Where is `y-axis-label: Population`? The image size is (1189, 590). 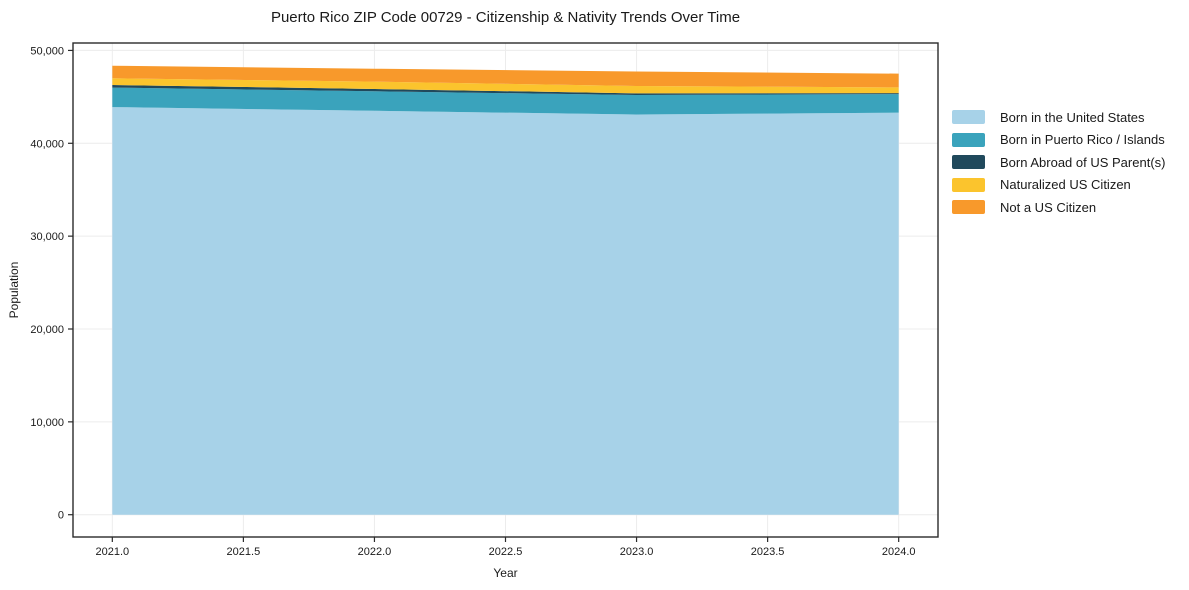 y-axis-label: Population is located at coordinates (14, 290).